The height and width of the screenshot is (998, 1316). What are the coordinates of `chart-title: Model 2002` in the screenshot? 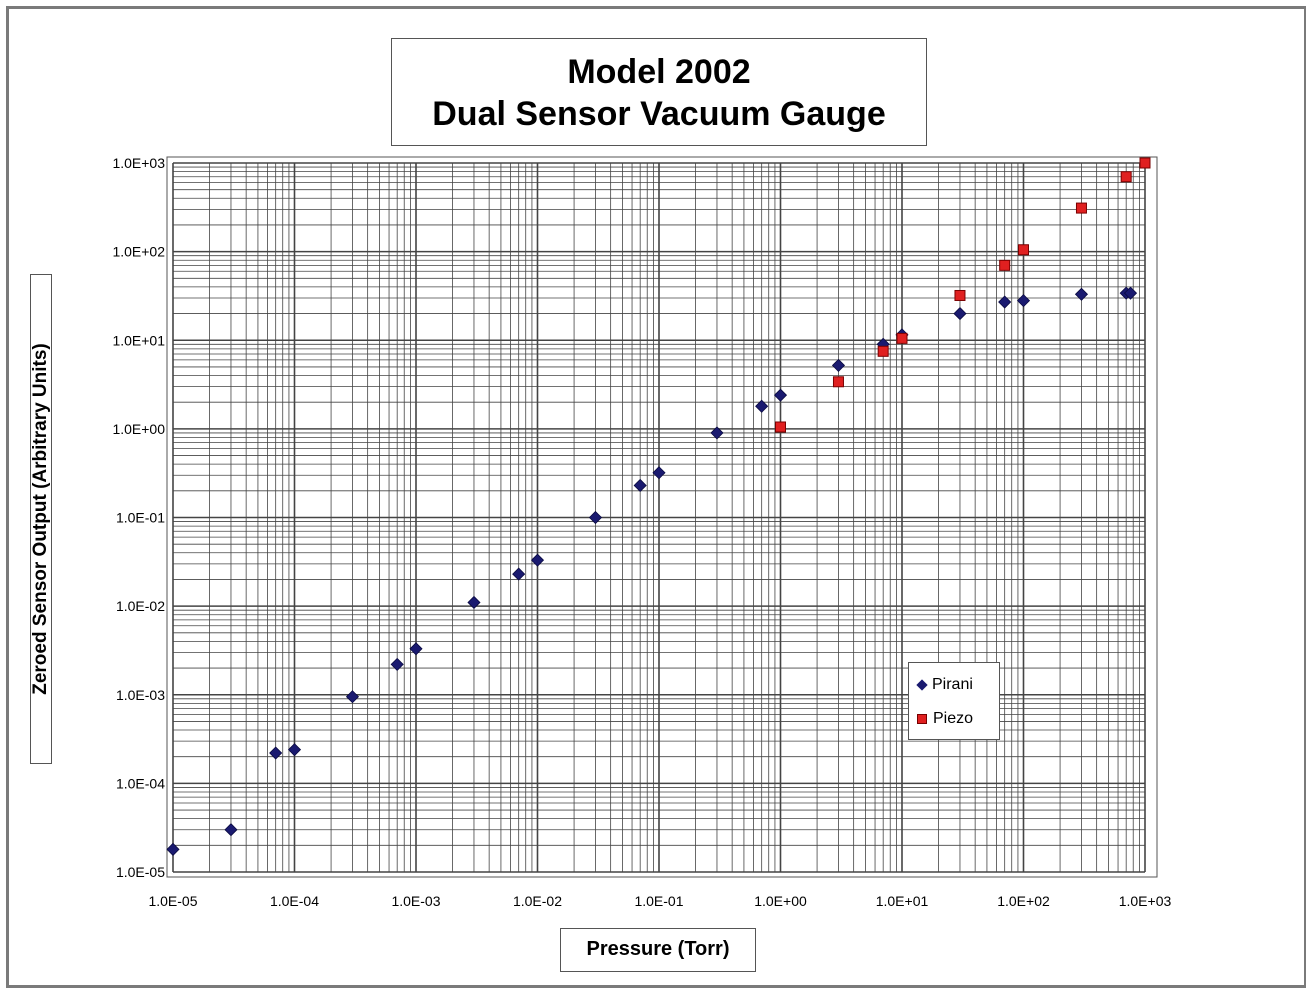 It's located at (659, 72).